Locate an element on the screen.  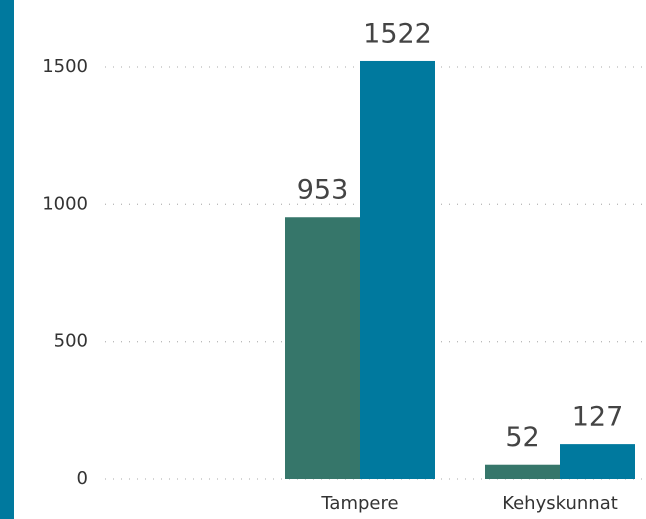
y-tick-label: 1500 is located at coordinates (65, 66).